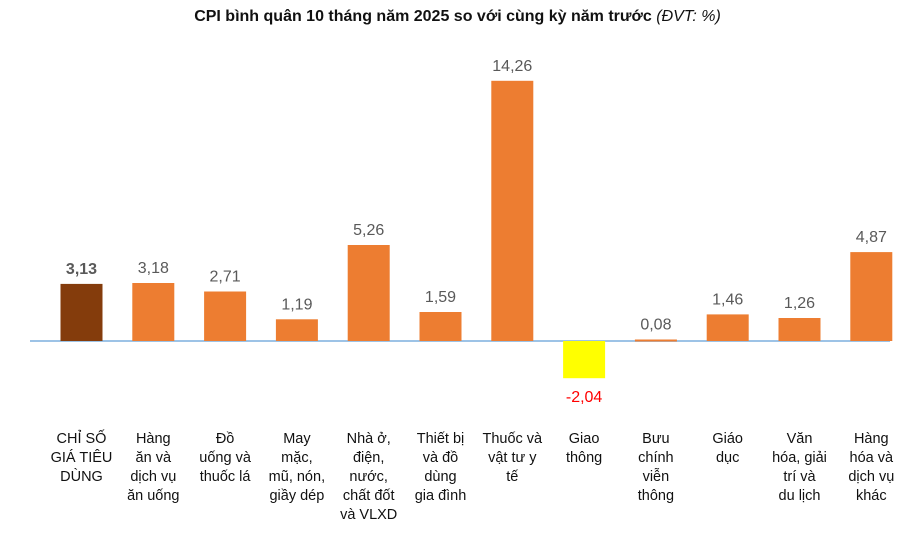 The image size is (915, 545). I want to click on data-label: 3,13, so click(81, 269).